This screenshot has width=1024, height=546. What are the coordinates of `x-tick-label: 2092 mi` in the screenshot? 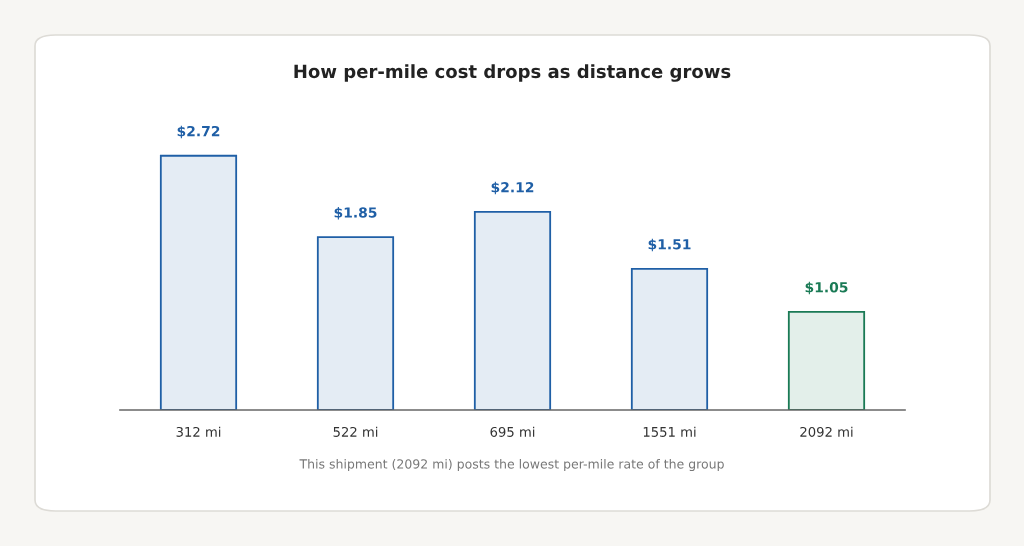 It's located at (826, 431).